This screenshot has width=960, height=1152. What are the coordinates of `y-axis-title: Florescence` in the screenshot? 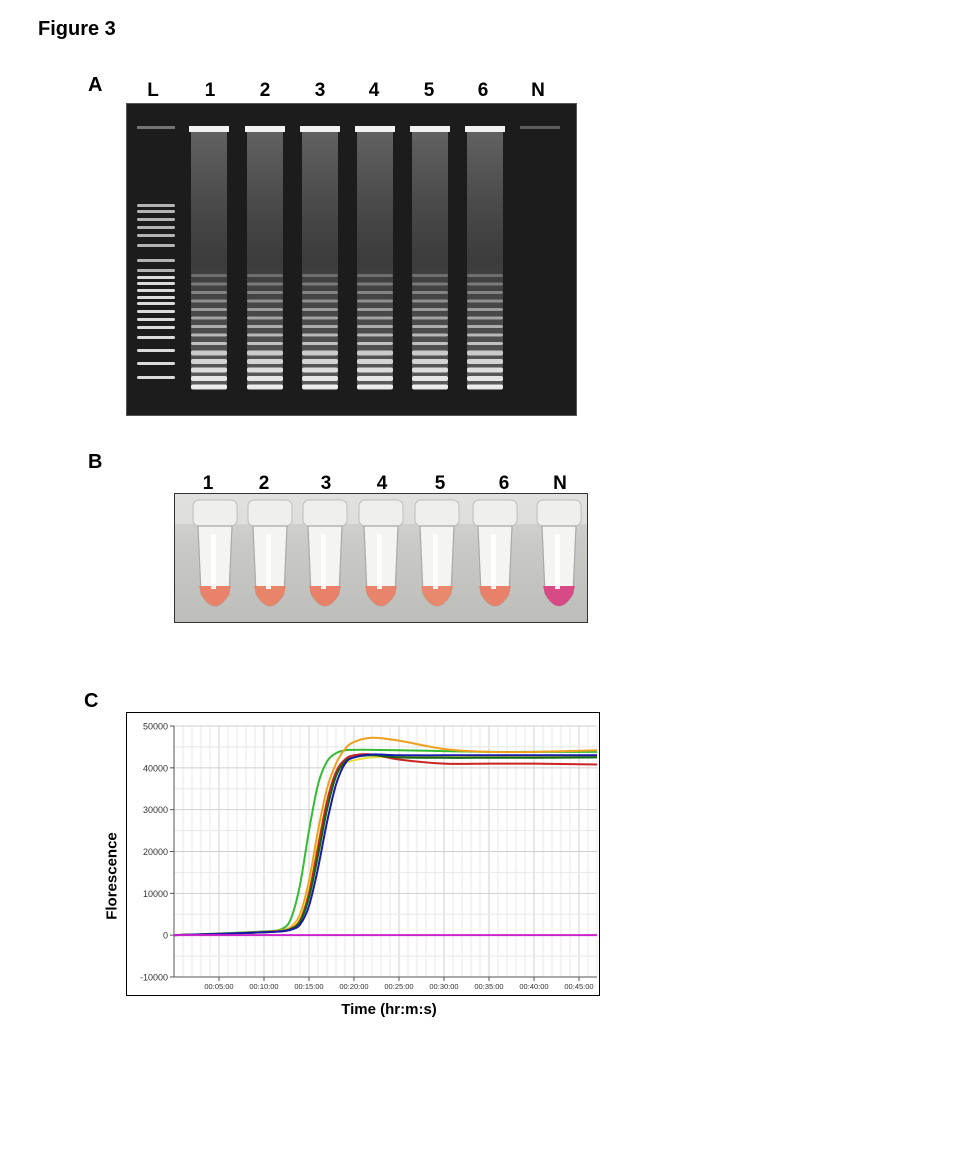 It's located at (112, 876).